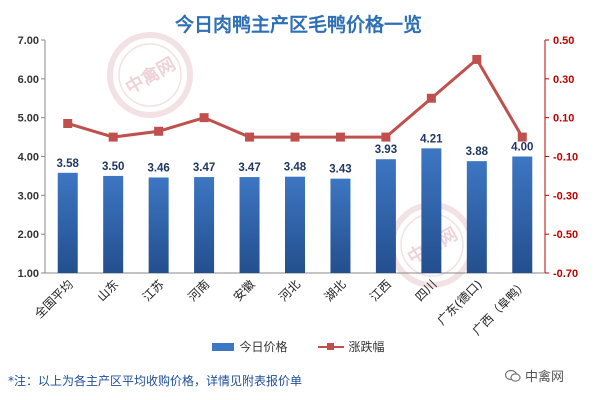 This screenshot has width=597, height=400. What do you see at coordinates (263, 347) in the screenshot?
I see `legend-bar-label: 今日价格` at bounding box center [263, 347].